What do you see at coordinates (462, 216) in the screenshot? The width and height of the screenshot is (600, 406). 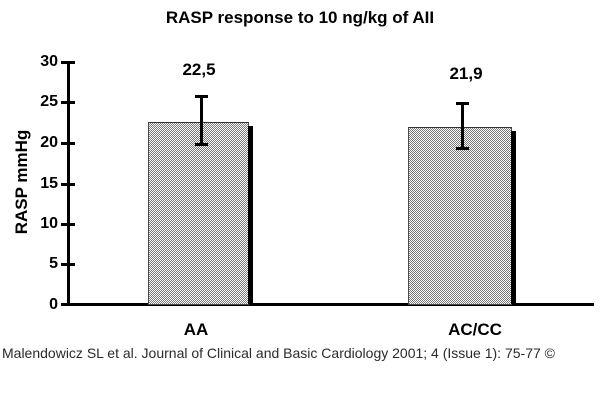 I see `bar-accc` at bounding box center [462, 216].